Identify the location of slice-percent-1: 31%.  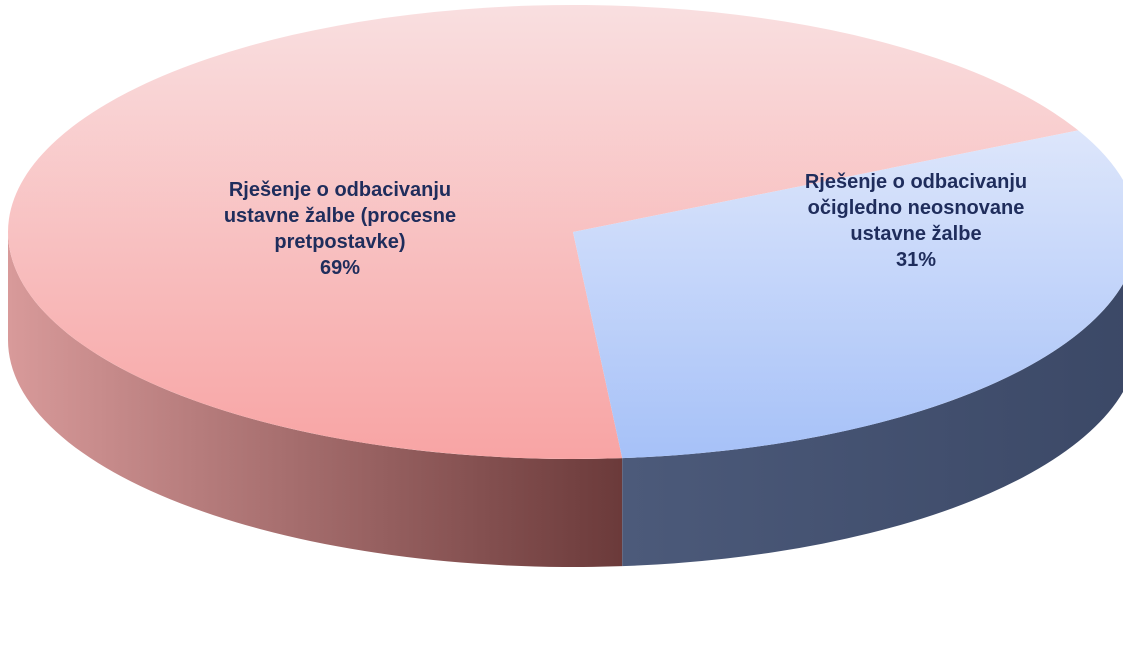
(916, 260).